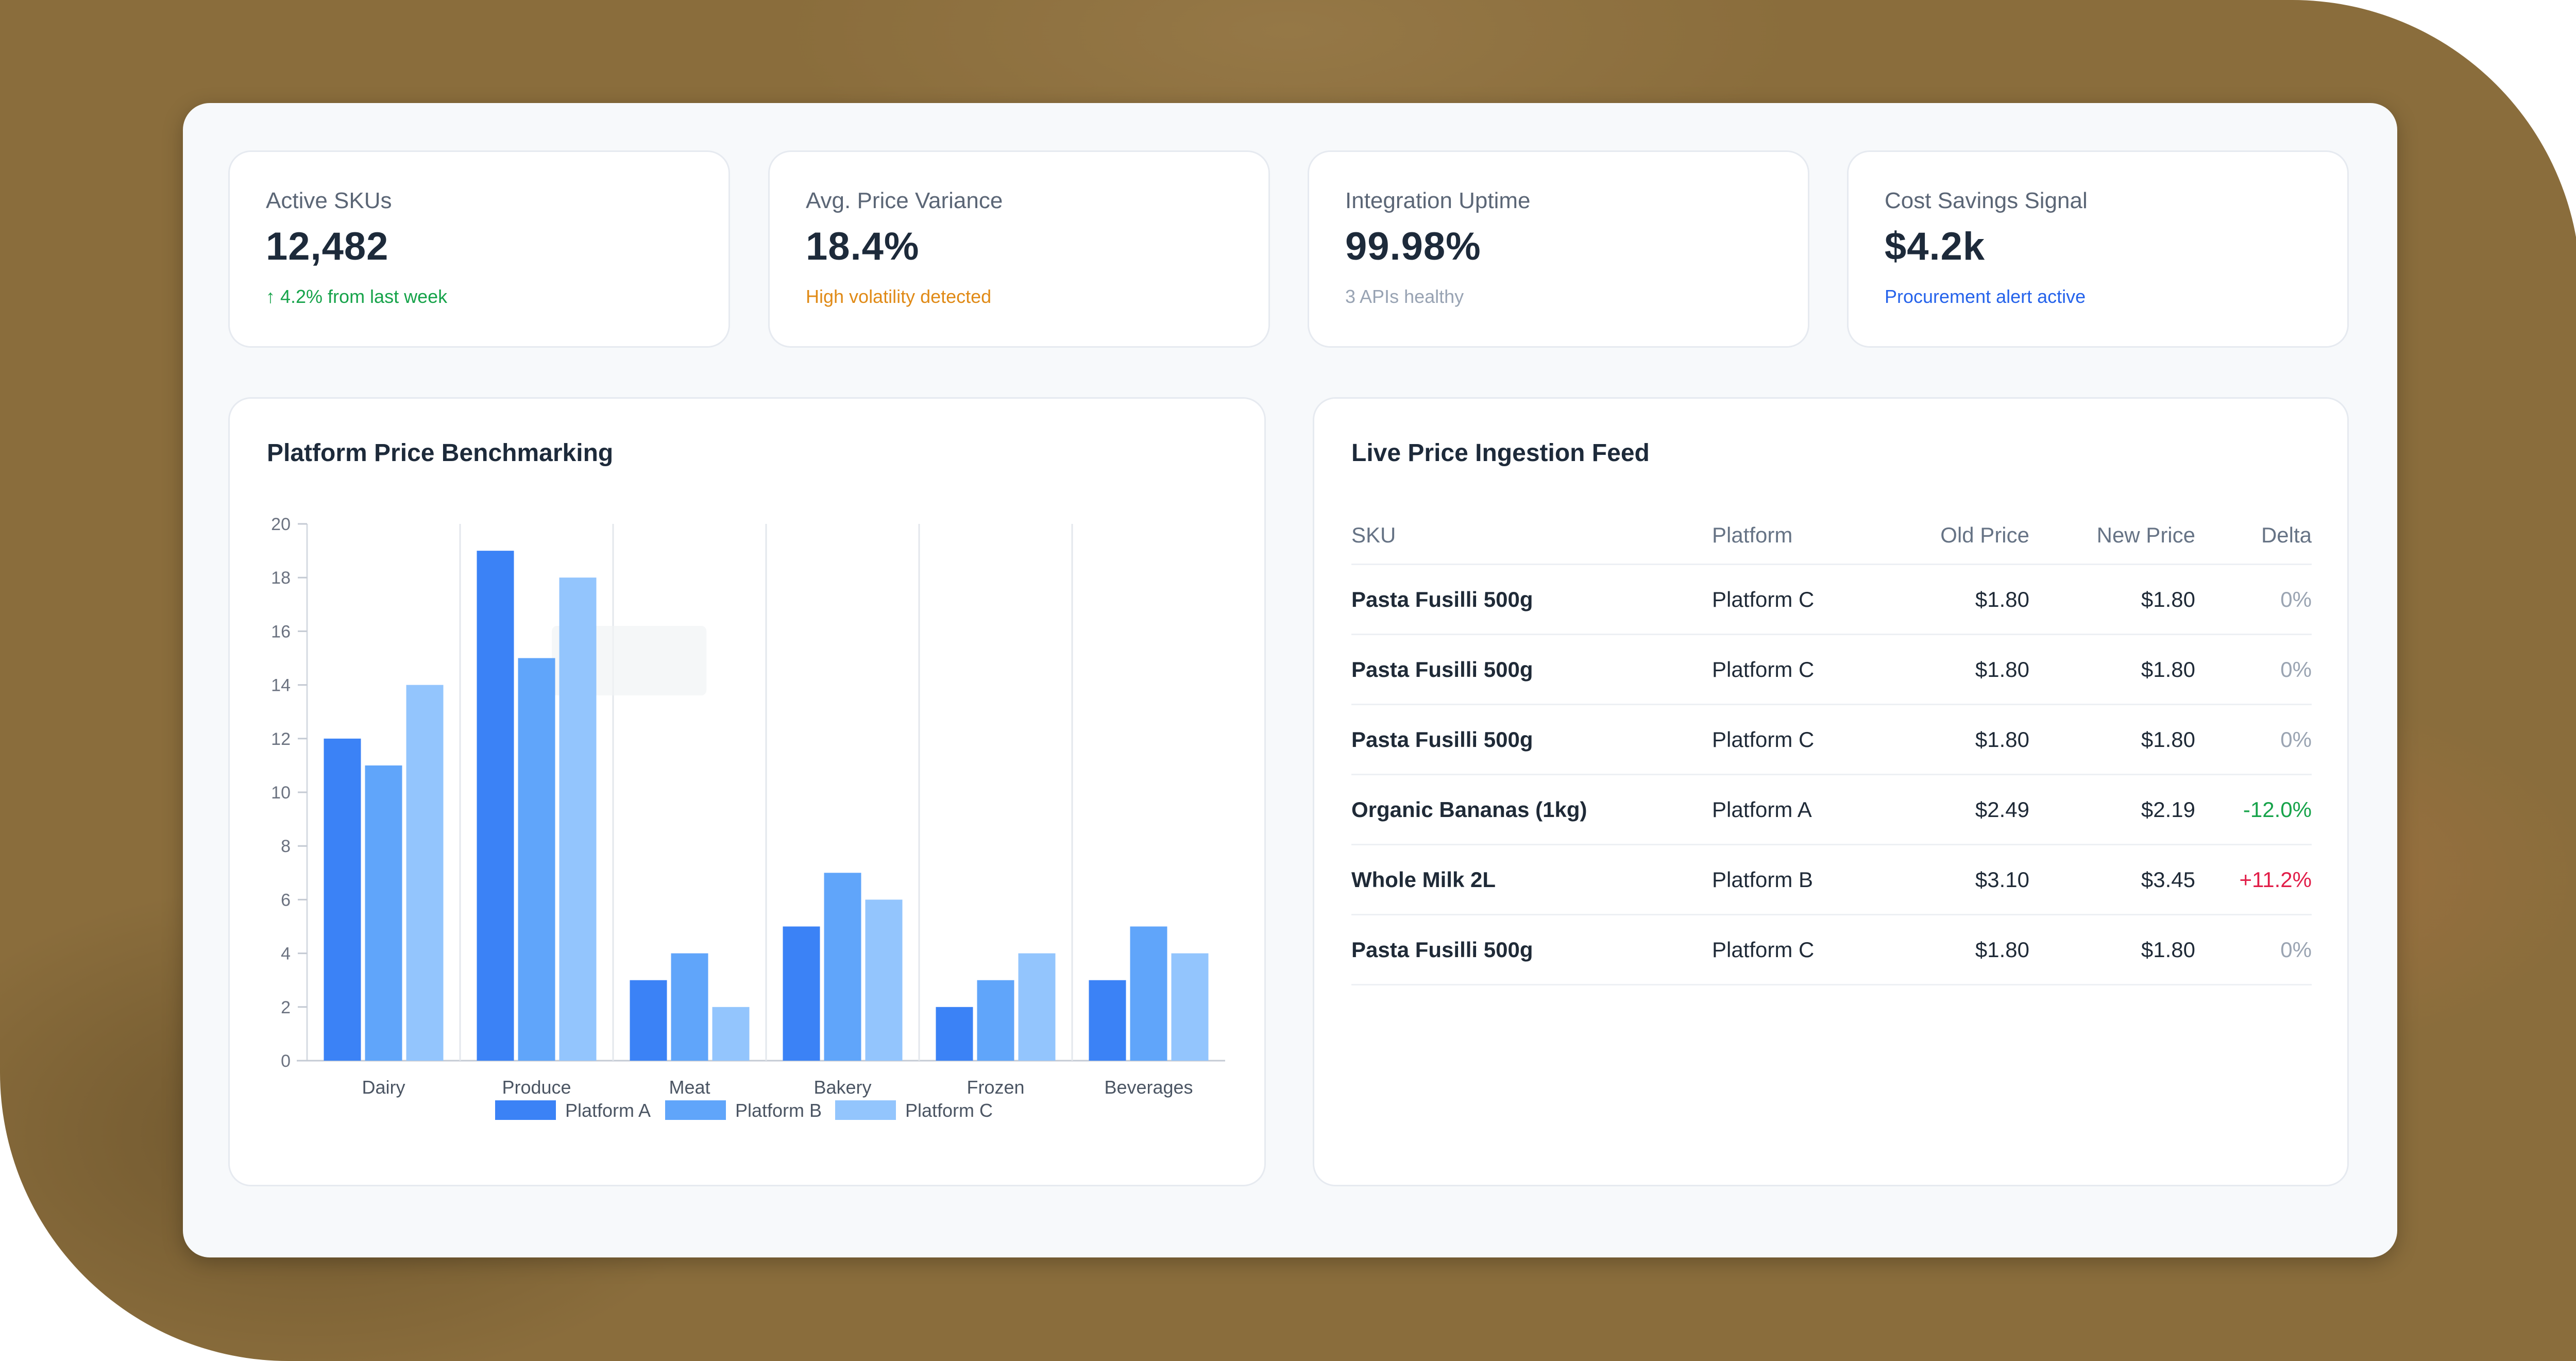 Image resolution: width=2576 pixels, height=1361 pixels. What do you see at coordinates (281, 631) in the screenshot?
I see `y-tick-label: 16` at bounding box center [281, 631].